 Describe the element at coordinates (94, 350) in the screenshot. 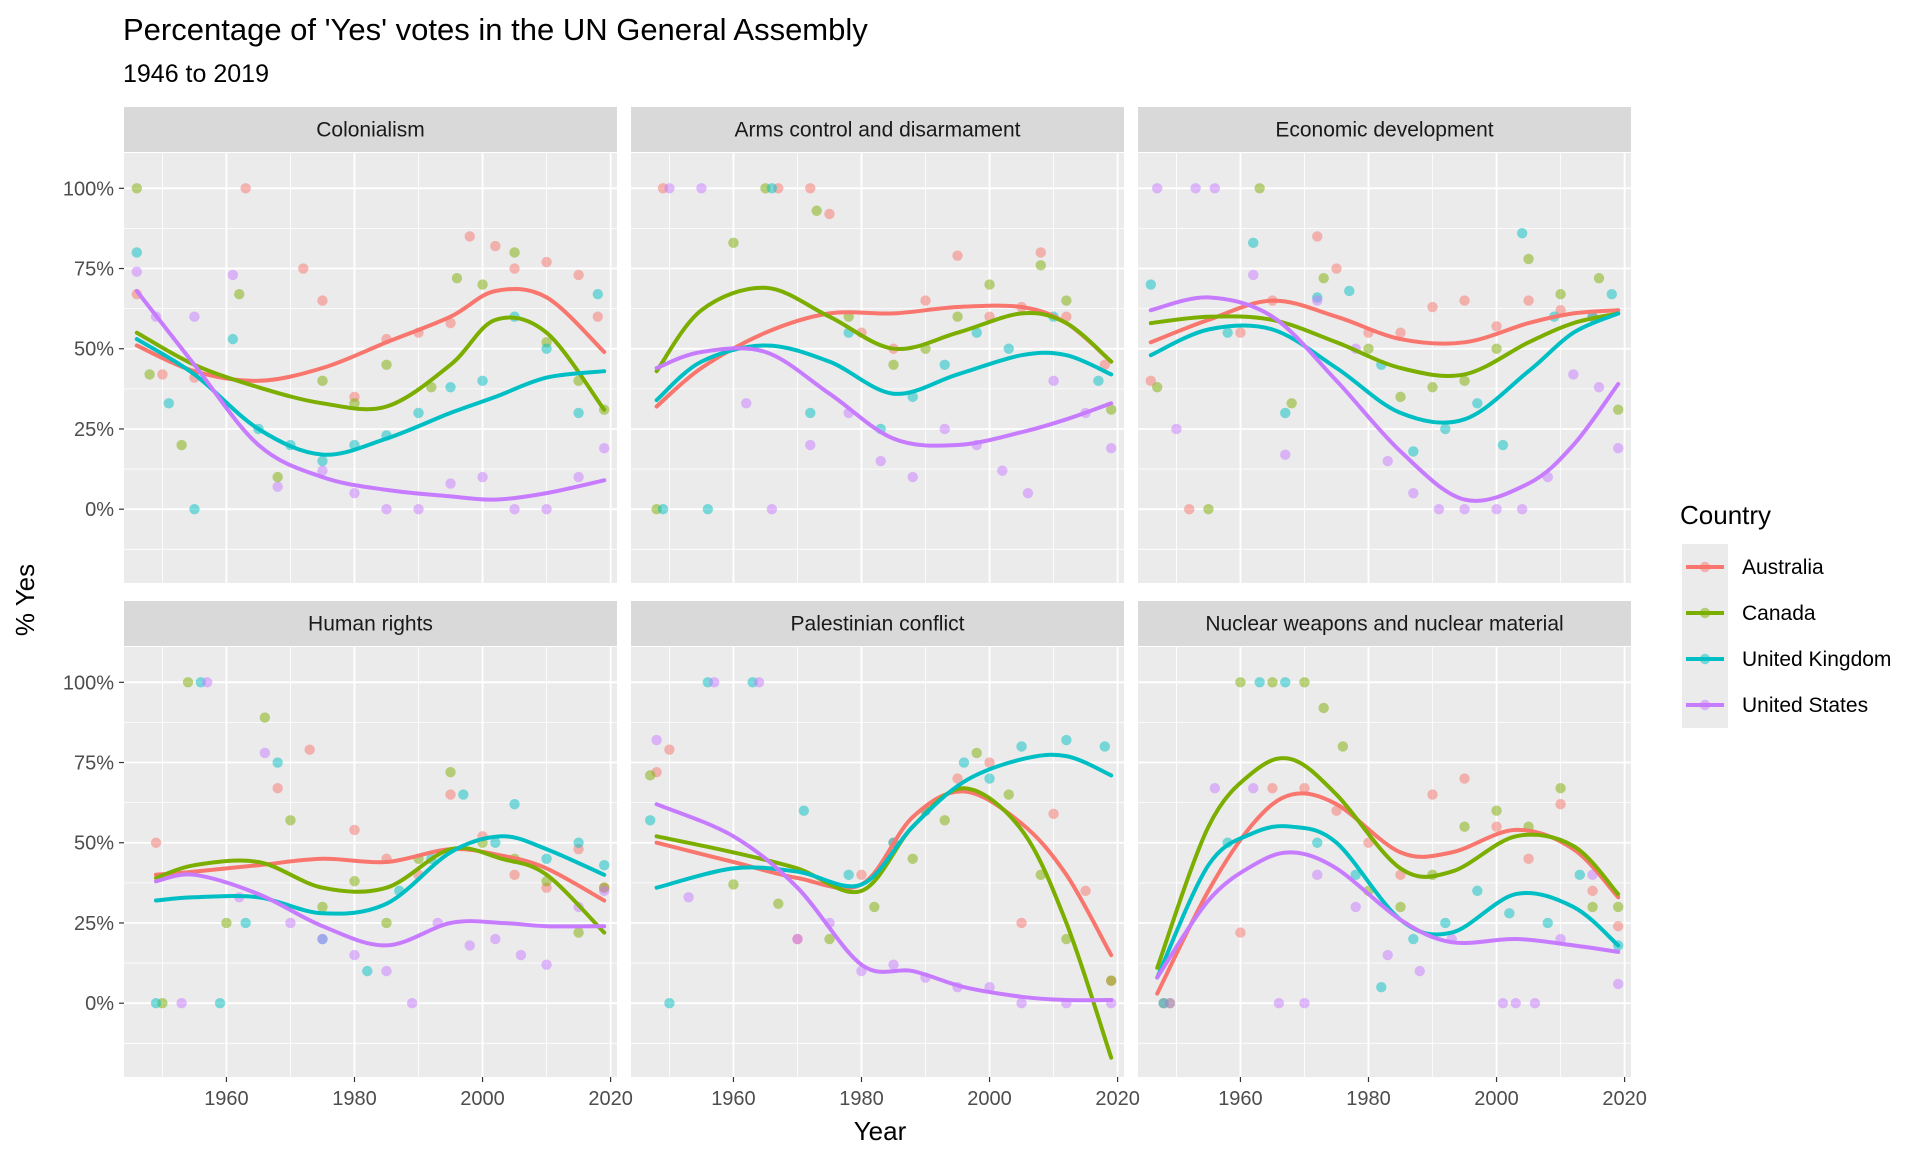

I see `y-tick-label: 50%` at that location.